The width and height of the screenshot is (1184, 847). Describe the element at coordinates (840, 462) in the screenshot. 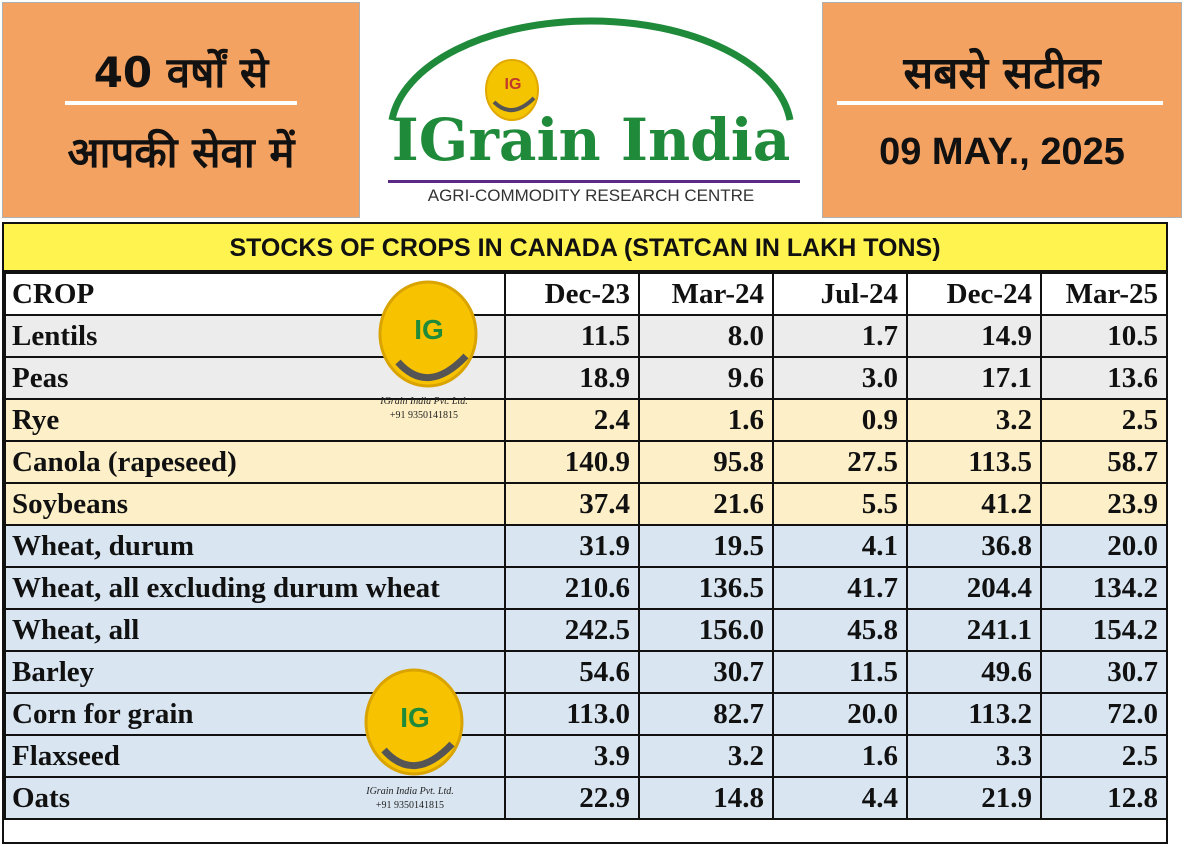

I see `cell-value: 27.5` at that location.